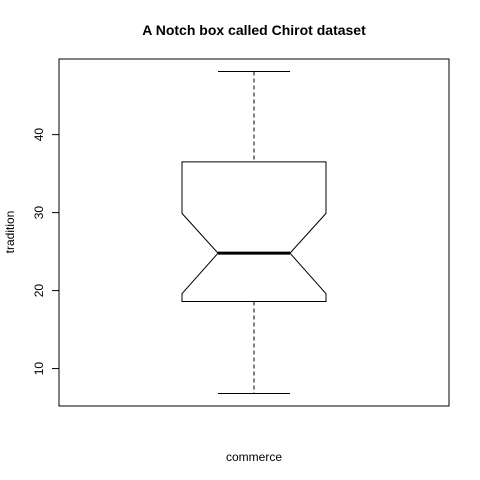 The height and width of the screenshot is (480, 480). What do you see at coordinates (39, 369) in the screenshot?
I see `y-tick-label-10: 10` at bounding box center [39, 369].